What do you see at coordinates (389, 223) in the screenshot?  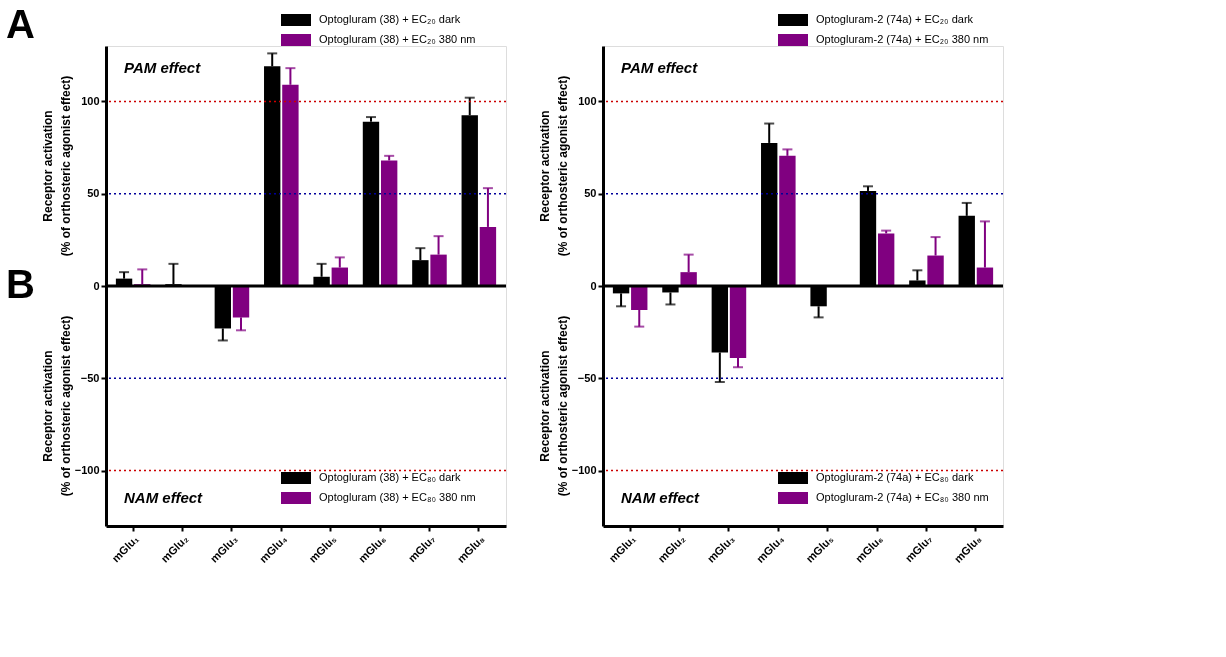 I see `bar` at bounding box center [389, 223].